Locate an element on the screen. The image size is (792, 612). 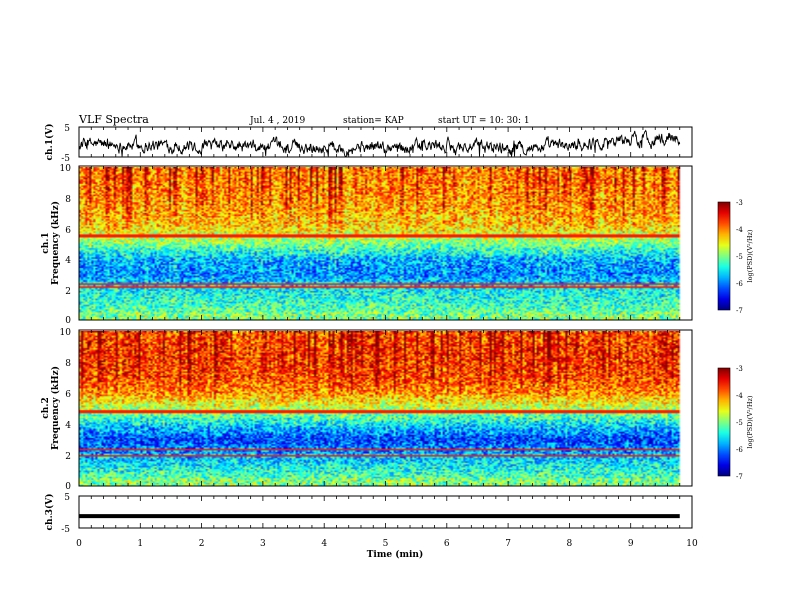
ch2-cb-tick-3: -3 is located at coordinates (739, 369).